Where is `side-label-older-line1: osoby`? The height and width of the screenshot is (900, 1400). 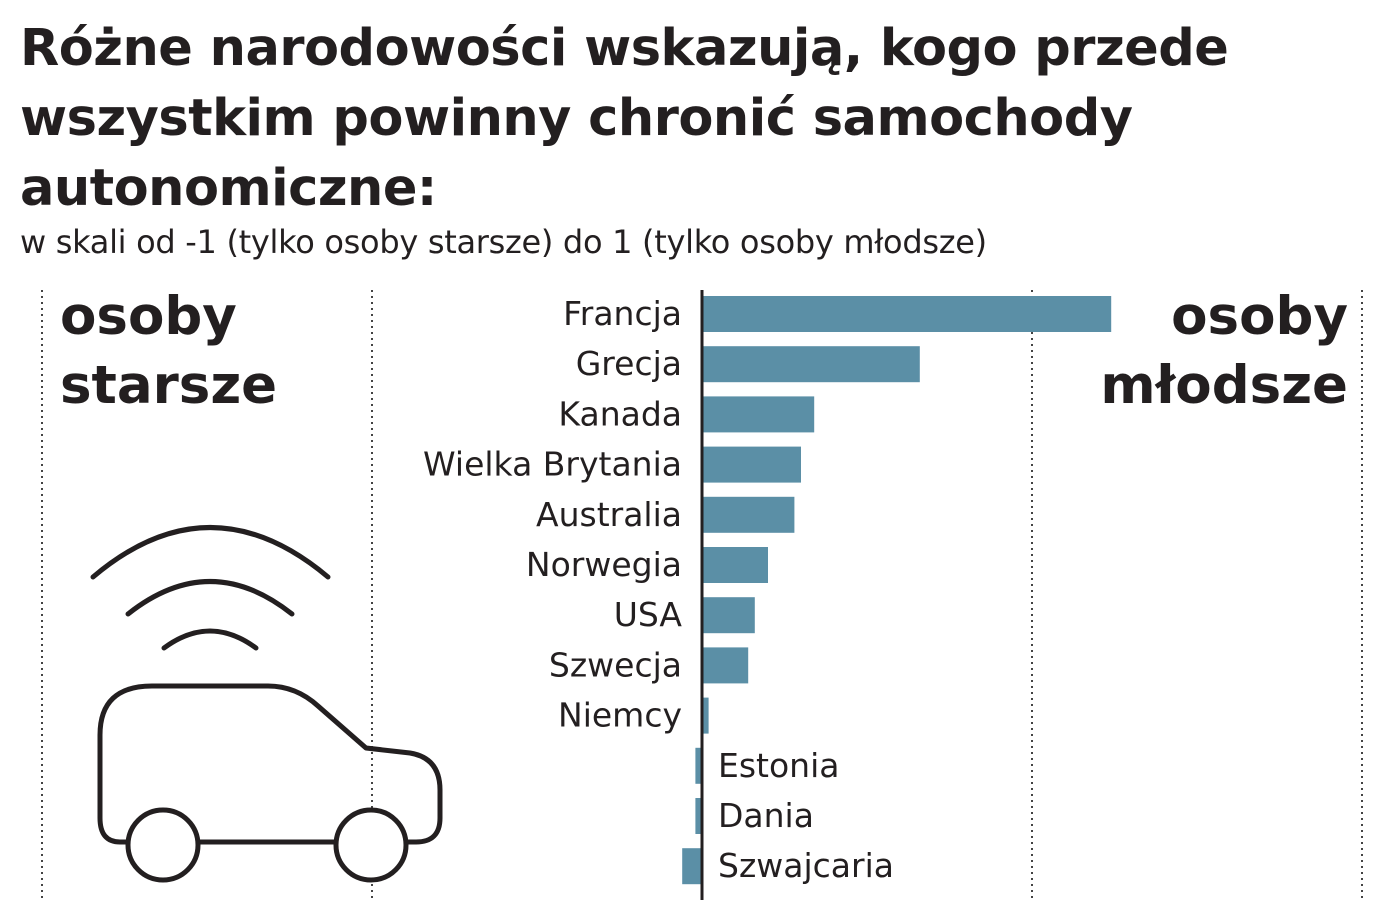 side-label-older-line1: osoby is located at coordinates (148, 316).